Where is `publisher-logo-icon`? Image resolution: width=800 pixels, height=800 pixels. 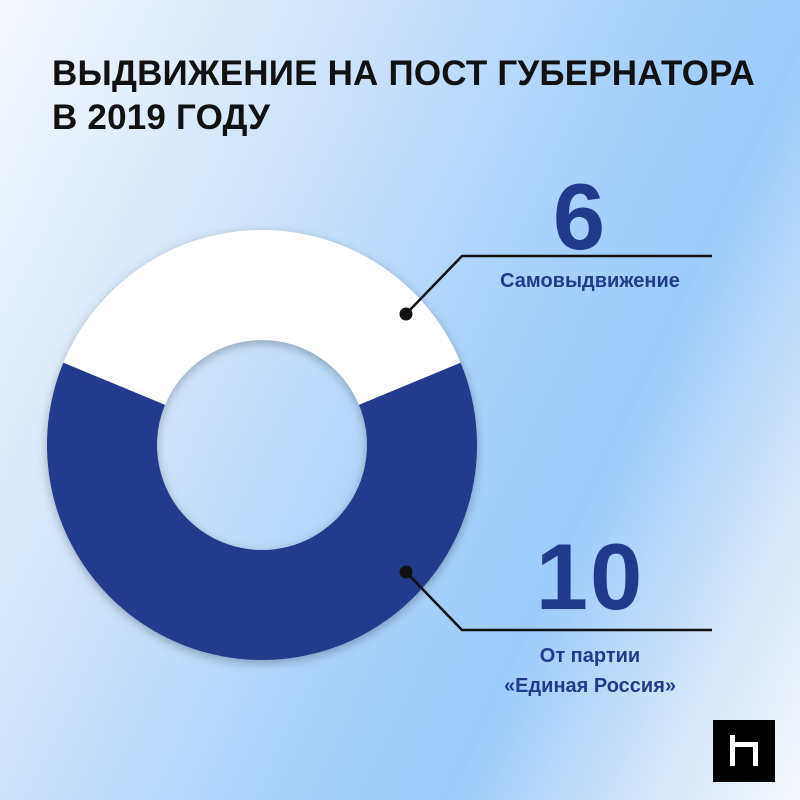 publisher-logo-icon is located at coordinates (744, 751).